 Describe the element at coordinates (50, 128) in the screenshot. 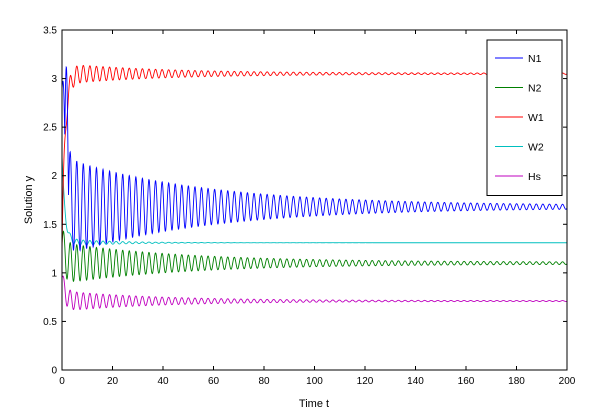

I see `y-tick-label: 2.5` at that location.